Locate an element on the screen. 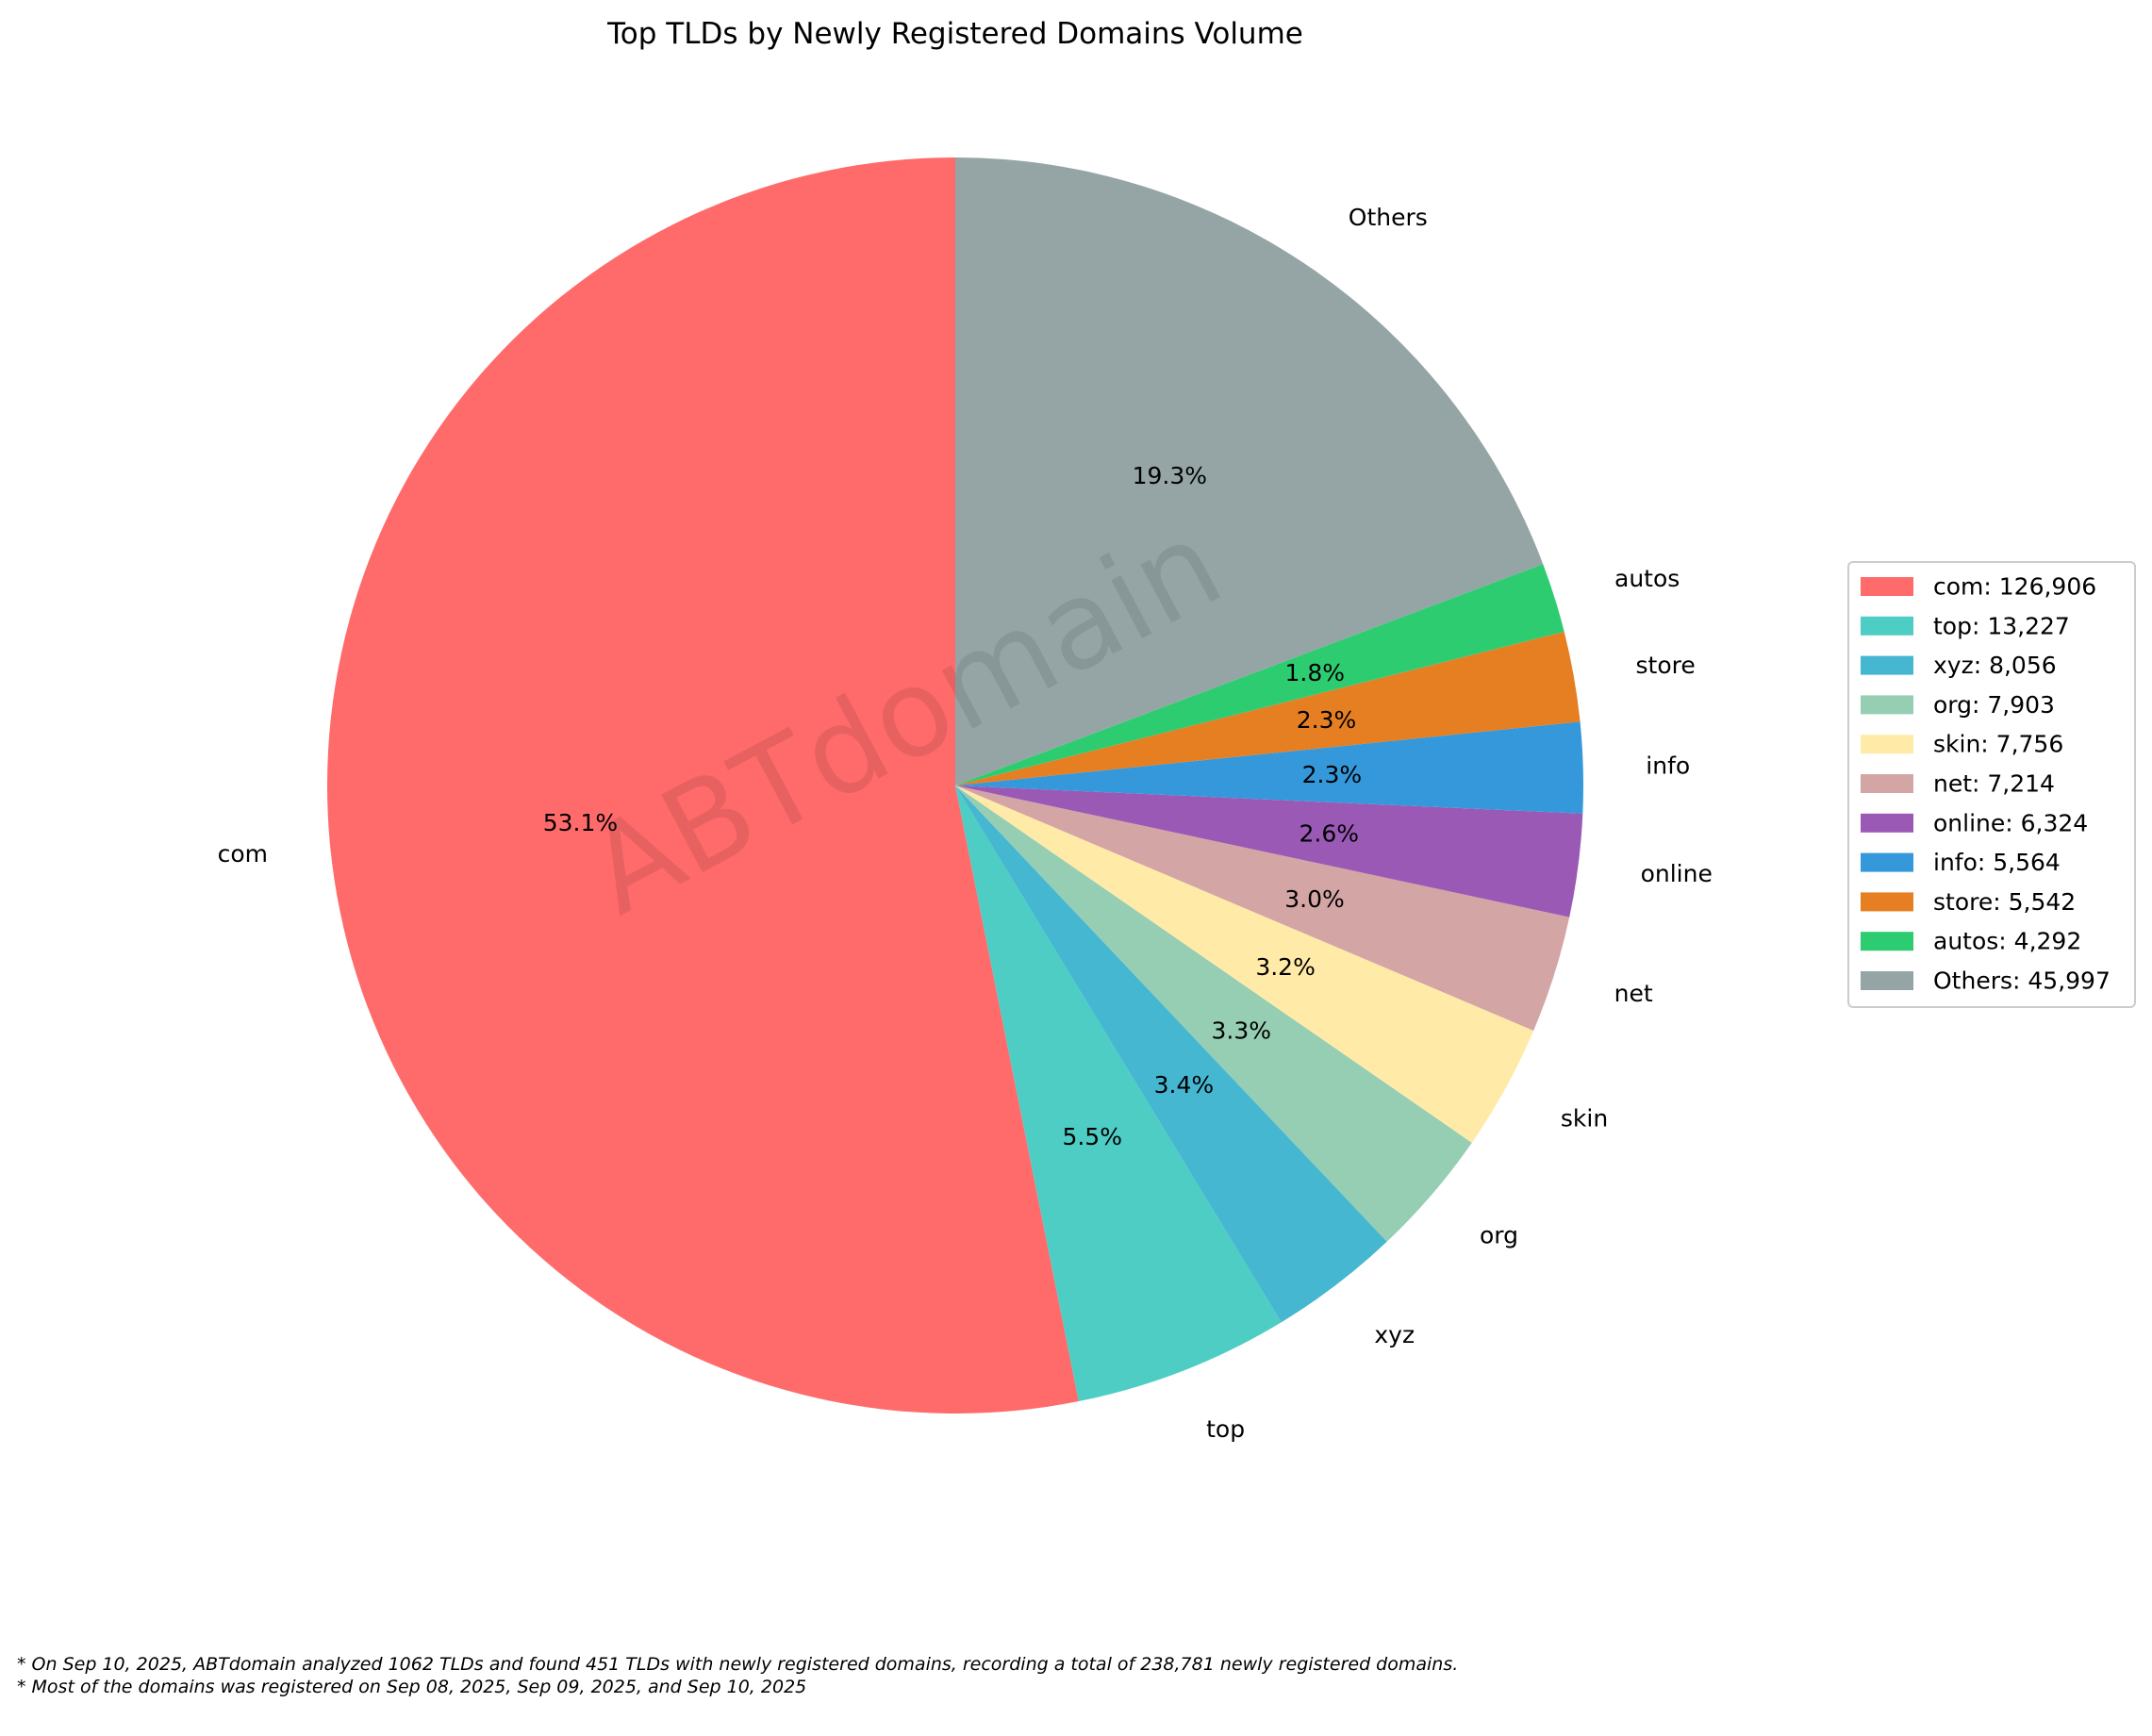  legend-label-net: net: 7,214 is located at coordinates (1994, 784).